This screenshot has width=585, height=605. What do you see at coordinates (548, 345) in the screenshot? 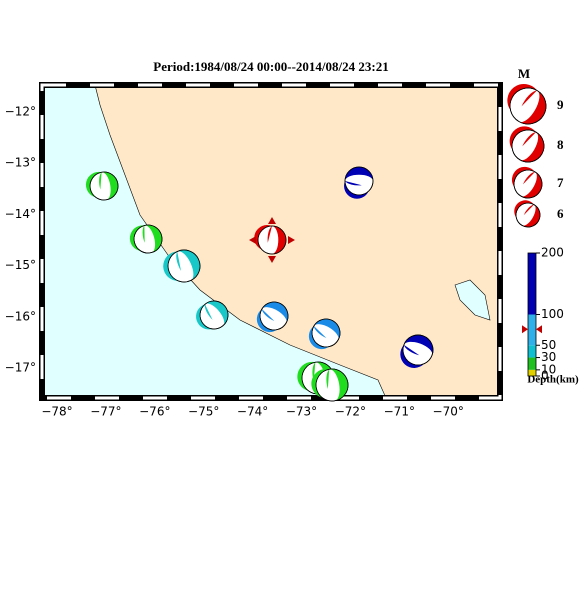
I see `depth-tick-label: 50` at bounding box center [548, 345].